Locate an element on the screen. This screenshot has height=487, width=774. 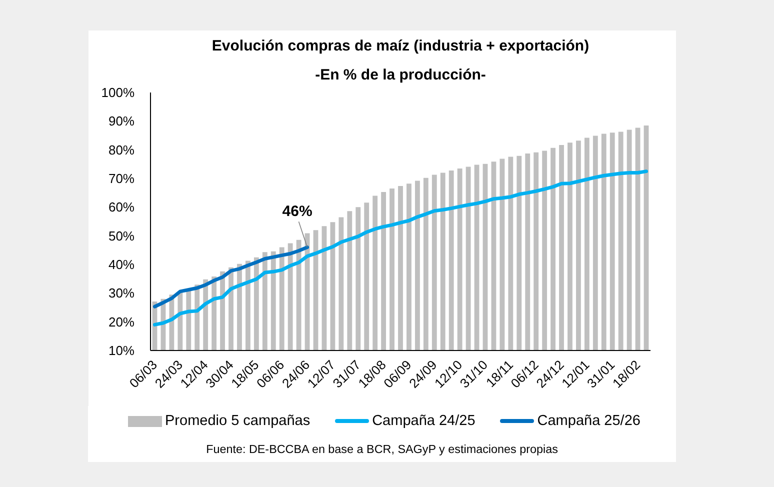
y-tick-label: 100% is located at coordinates (118, 92).